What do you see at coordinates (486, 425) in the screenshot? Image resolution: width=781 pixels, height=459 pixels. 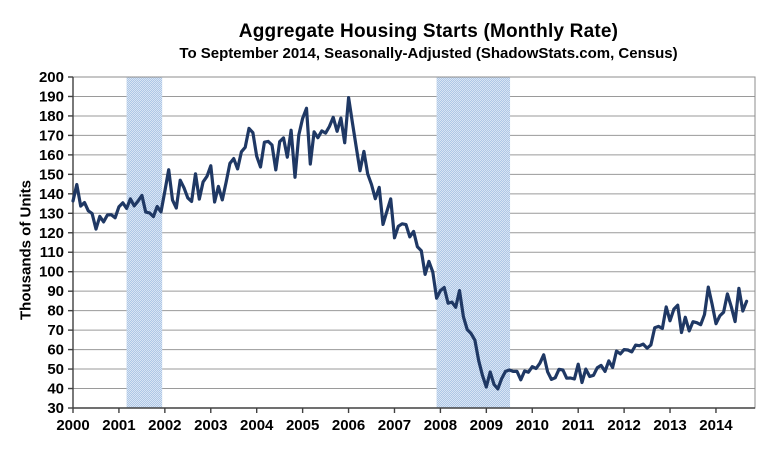 I see `x-tick-label: 2009` at bounding box center [486, 425].